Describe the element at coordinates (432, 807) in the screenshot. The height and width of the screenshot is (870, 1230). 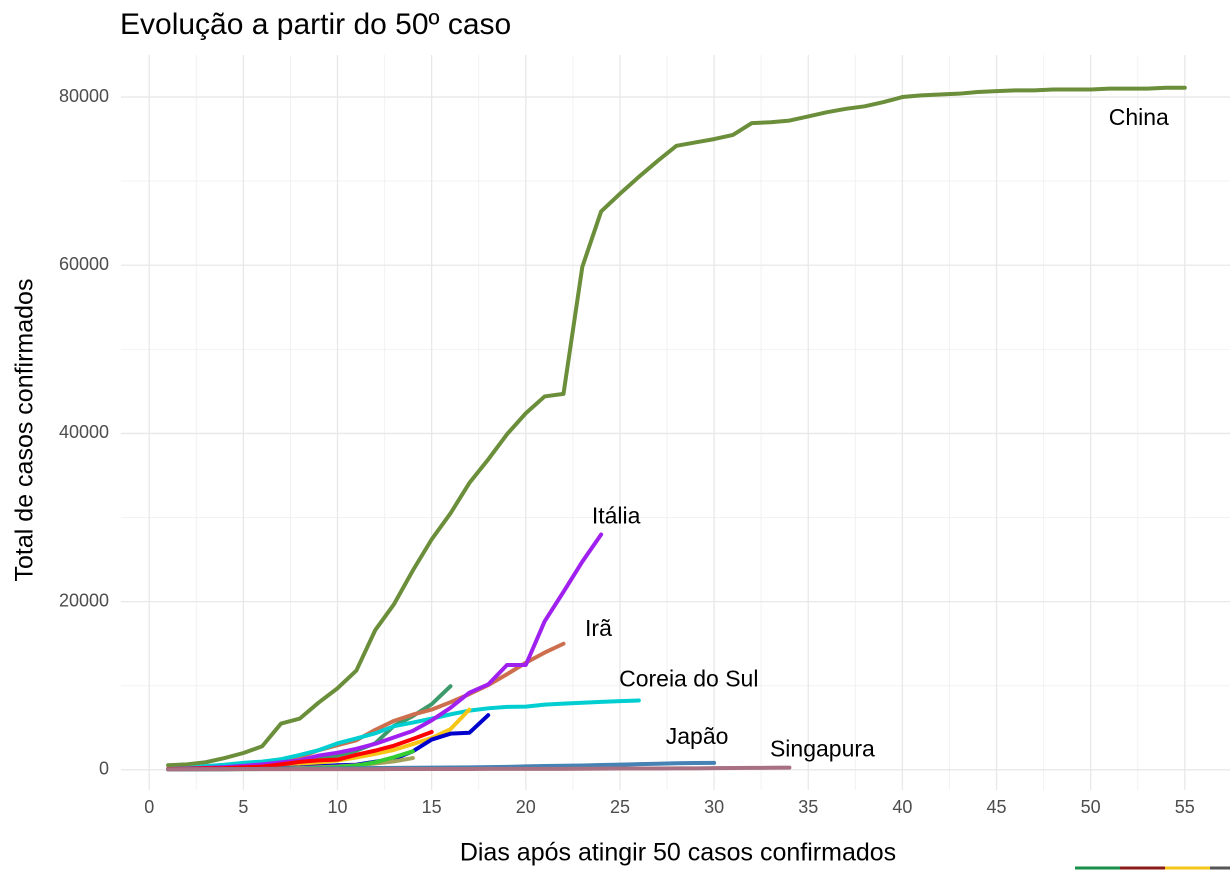
I see `x-tick-label: 15` at that location.